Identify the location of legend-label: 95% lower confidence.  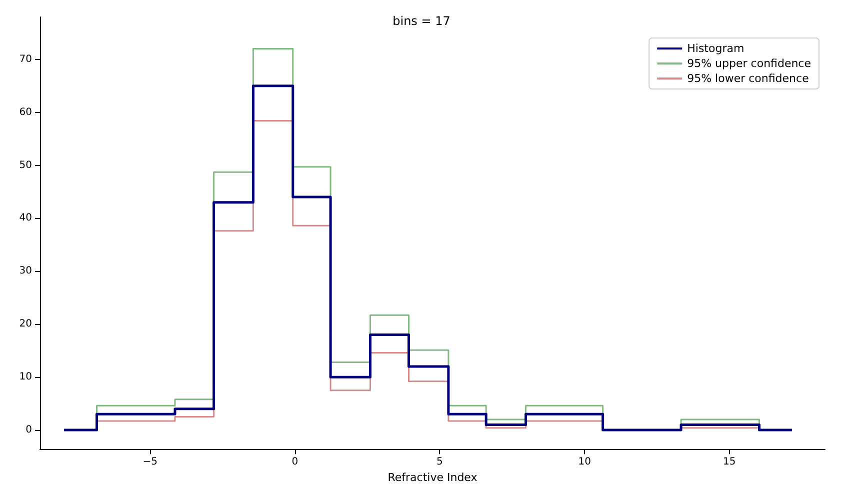
(748, 78).